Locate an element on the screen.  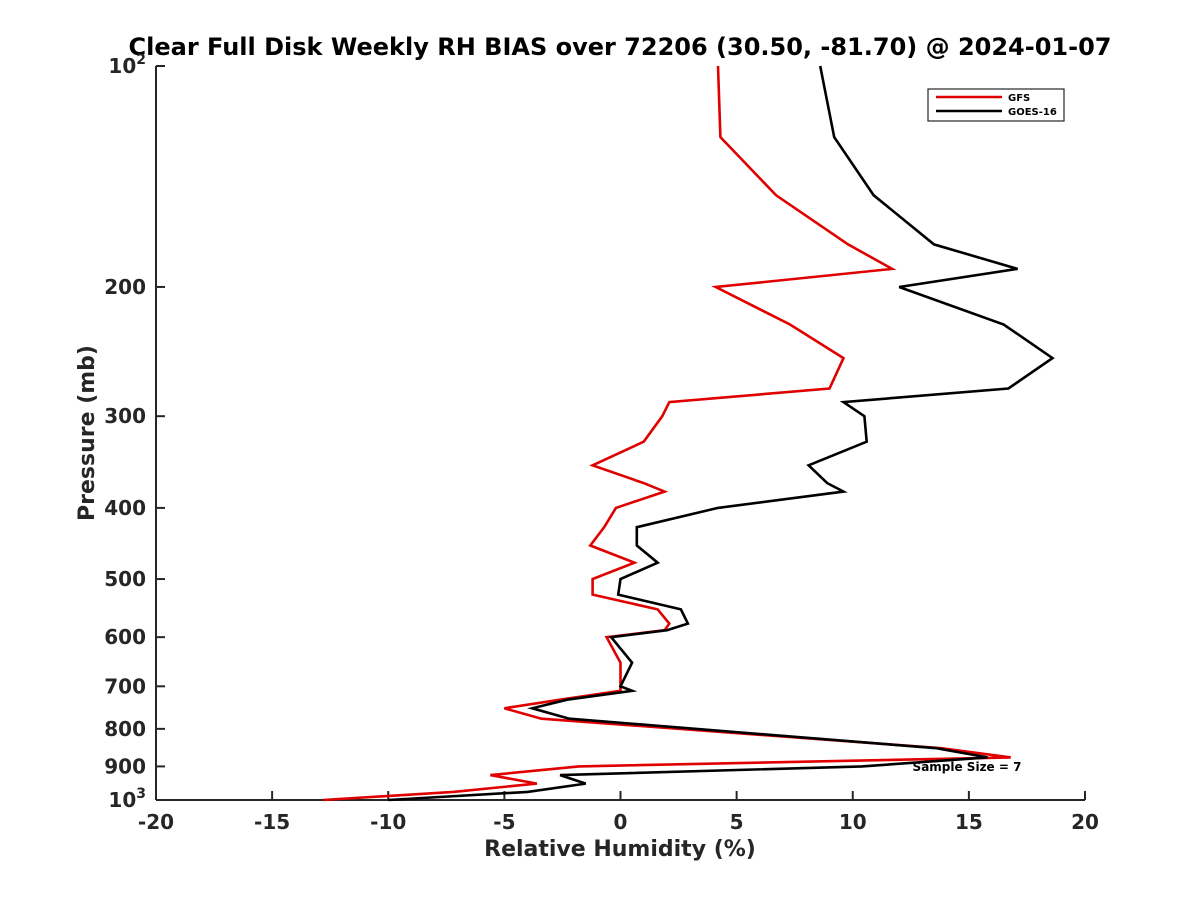
x-tick-label: 0 is located at coordinates (621, 822).